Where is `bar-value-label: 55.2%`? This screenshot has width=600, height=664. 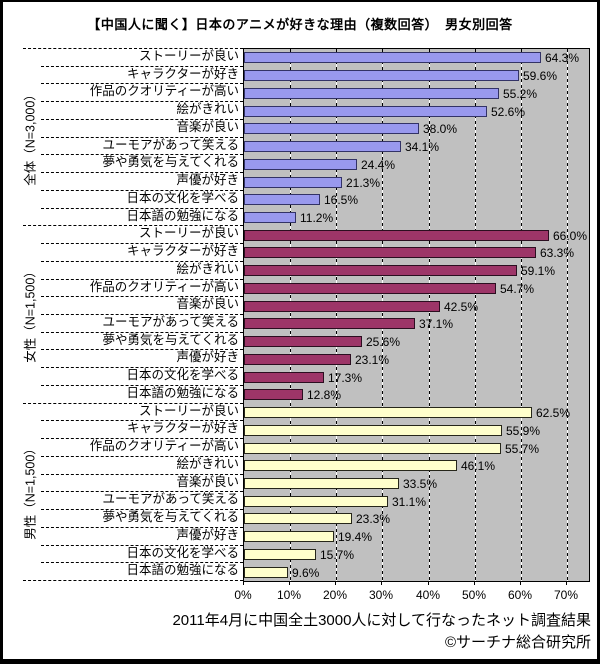 bar-value-label: 55.2% is located at coordinates (520, 93).